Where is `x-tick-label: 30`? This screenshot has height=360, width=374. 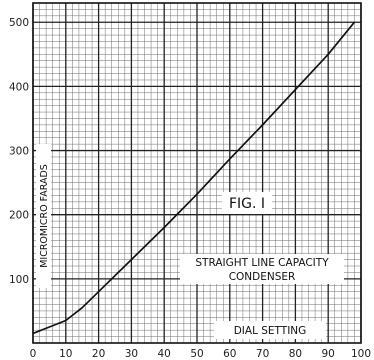 x-tick-label: 30 is located at coordinates (131, 354).